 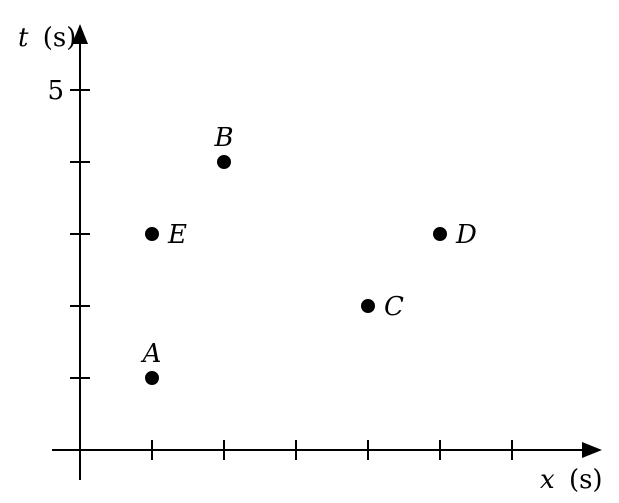 I want to click on point-label: C, so click(x=394, y=307).